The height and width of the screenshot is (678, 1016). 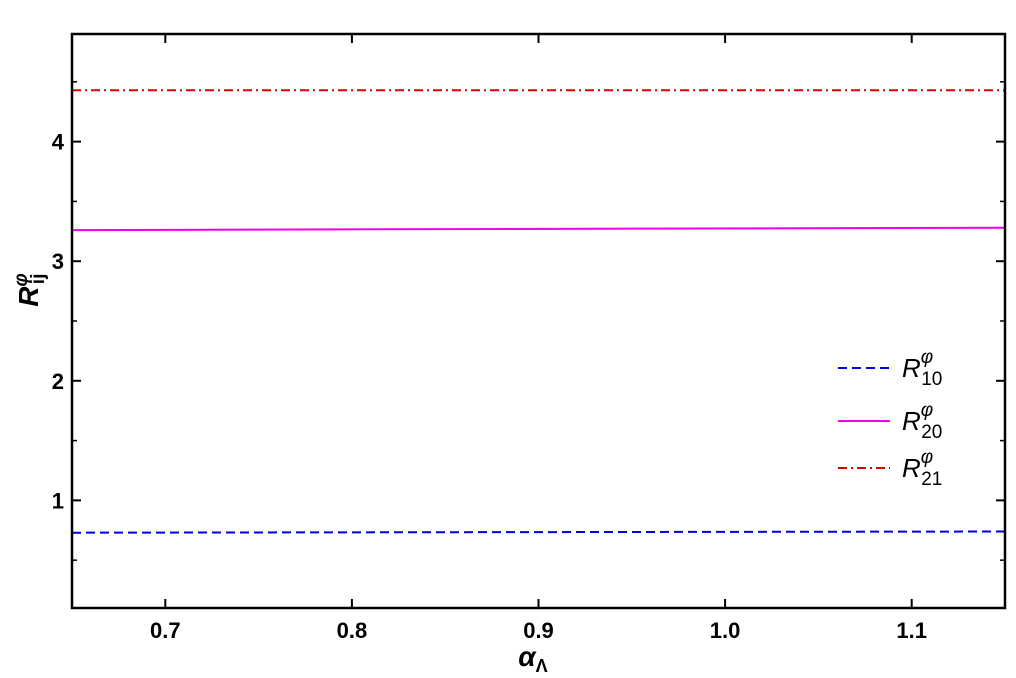 What do you see at coordinates (931, 379) in the screenshot?
I see `legend-label-sub: 10` at bounding box center [931, 379].